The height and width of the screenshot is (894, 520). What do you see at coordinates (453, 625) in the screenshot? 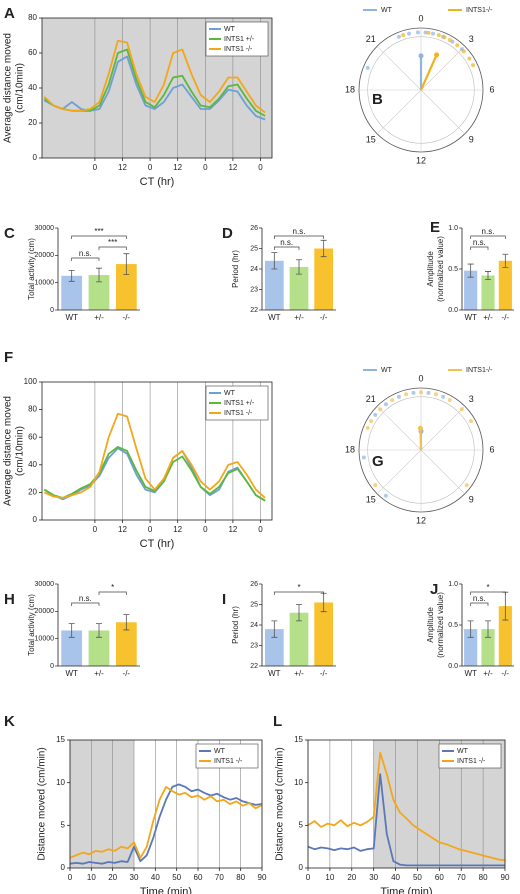
I see `y-tick-label: 0.5` at bounding box center [453, 625].